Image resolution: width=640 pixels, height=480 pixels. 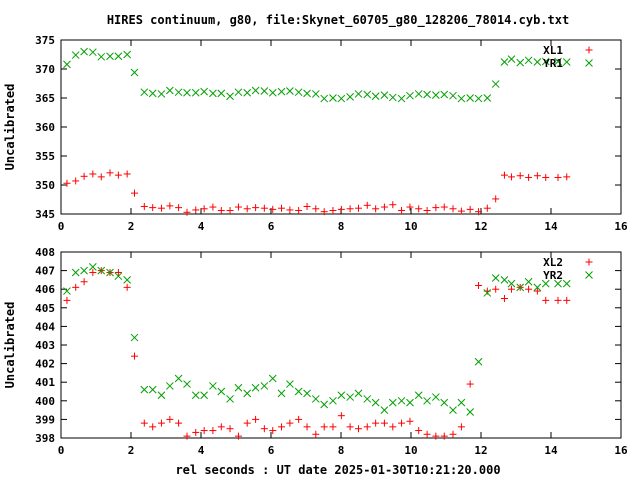 What do you see at coordinates (589, 262) in the screenshot?
I see `legend-marker-xl2` at bounding box center [589, 262].